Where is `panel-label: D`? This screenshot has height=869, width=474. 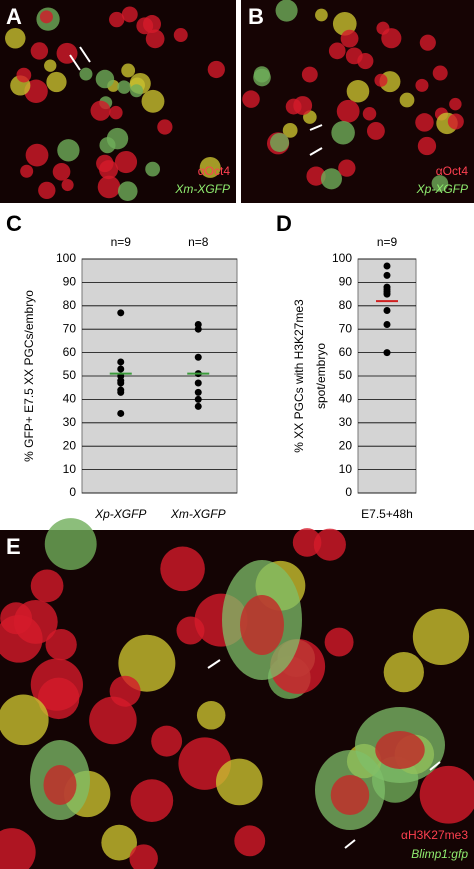 panel-label: D is located at coordinates (284, 223).